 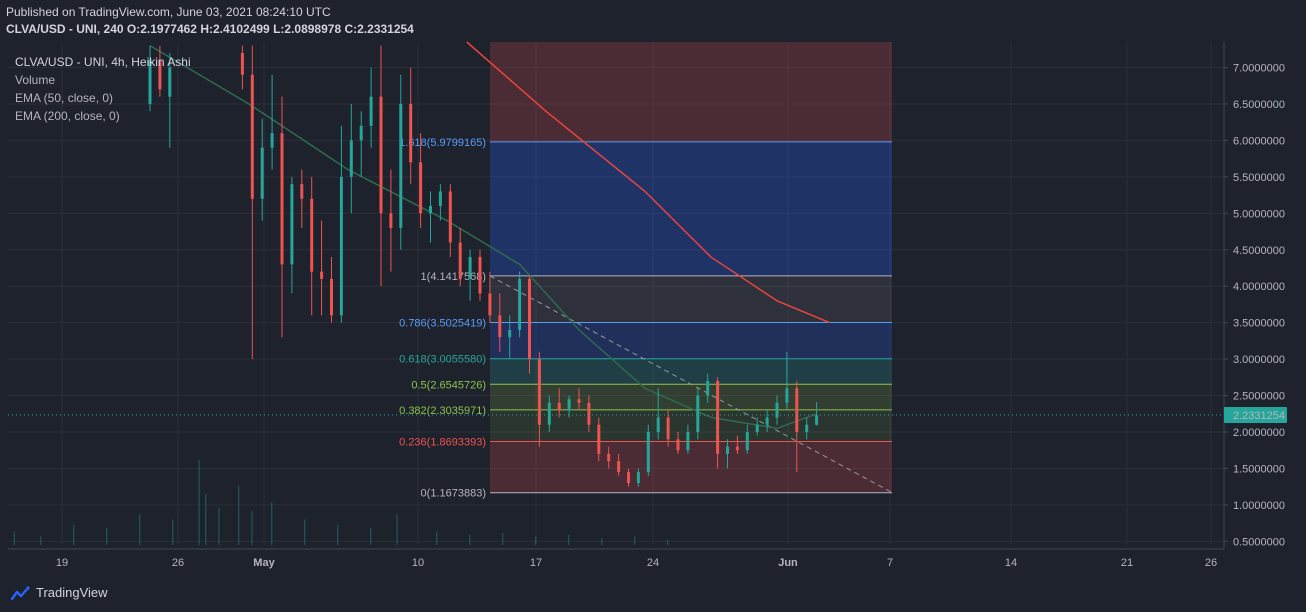 I want to click on ema200-line, so click(x=648, y=182).